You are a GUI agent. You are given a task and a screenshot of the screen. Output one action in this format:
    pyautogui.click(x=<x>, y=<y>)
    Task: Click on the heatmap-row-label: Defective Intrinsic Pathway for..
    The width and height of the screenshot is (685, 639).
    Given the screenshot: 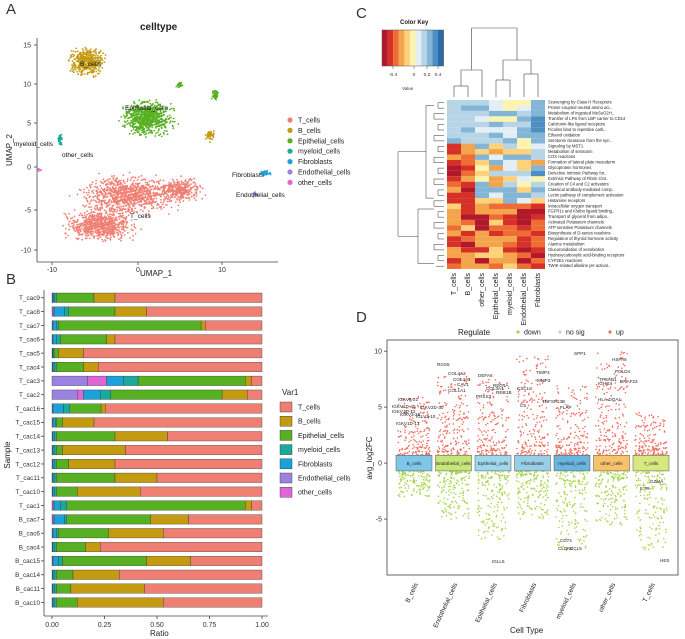 What is the action you would take?
    pyautogui.click(x=577, y=173)
    